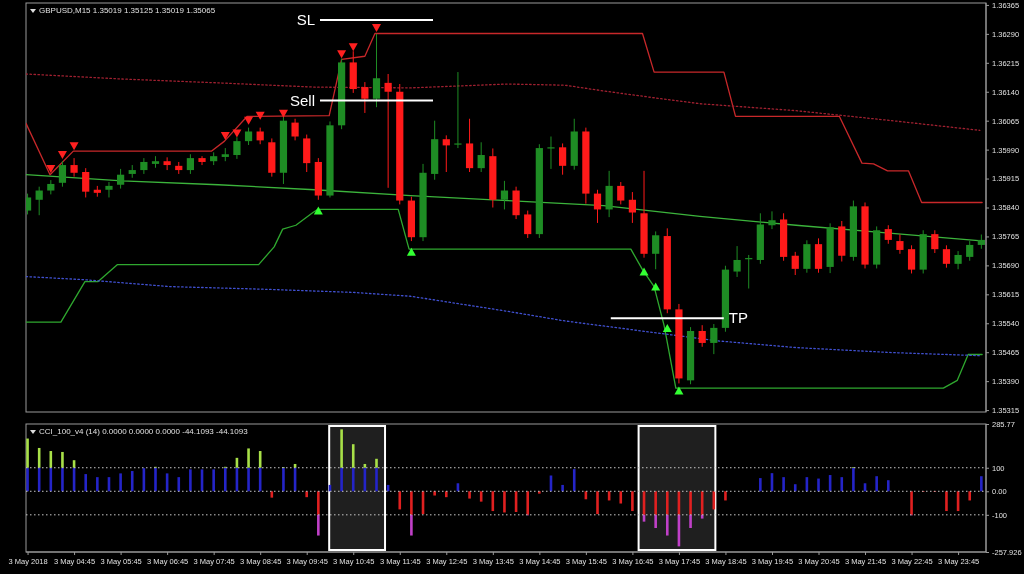  What do you see at coordinates (127, 10) in the screenshot?
I see `chart-title: GBPUSD,M15 1.35019 1.35125 1.35019 1.35065` at bounding box center [127, 10].